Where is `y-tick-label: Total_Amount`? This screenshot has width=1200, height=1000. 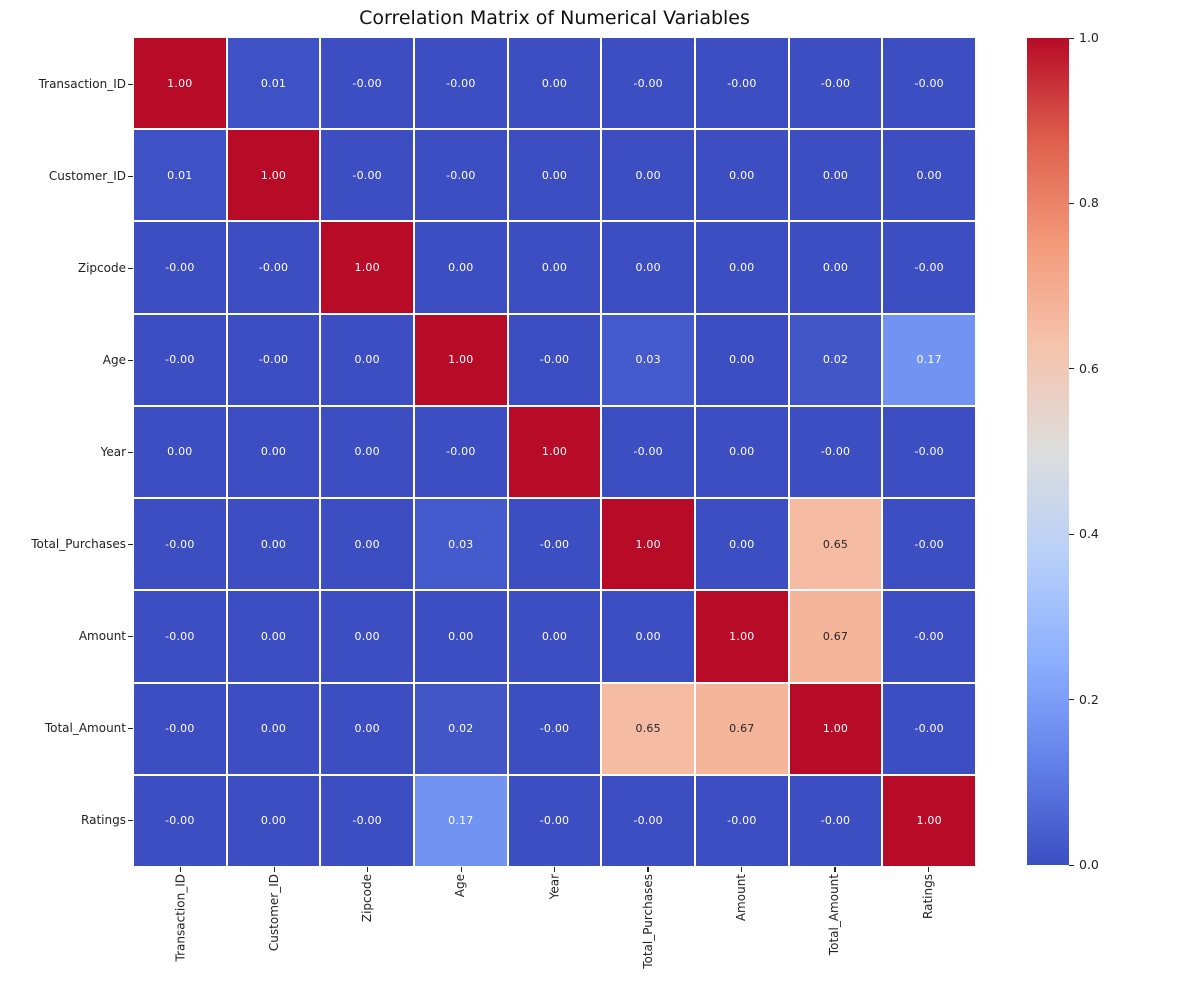 y-tick-label: Total_Amount is located at coordinates (85, 728).